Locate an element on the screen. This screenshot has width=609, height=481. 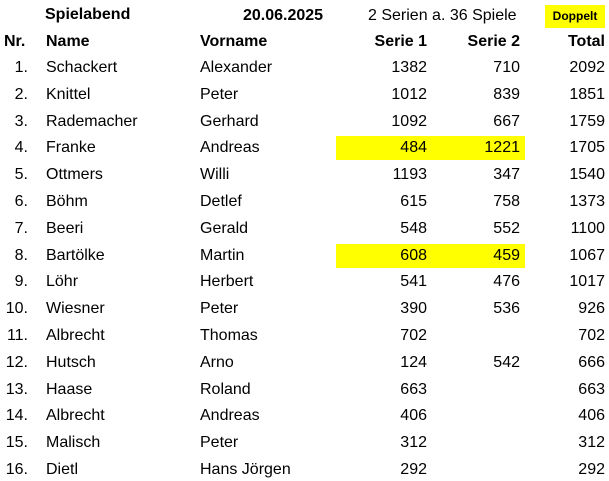
last-name: Knittel is located at coordinates (68, 94).